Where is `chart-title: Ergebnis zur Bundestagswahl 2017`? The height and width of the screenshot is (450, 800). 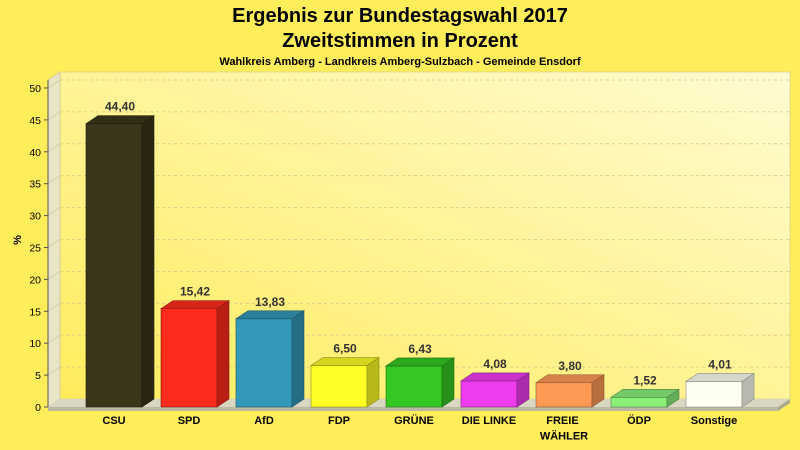 chart-title: Ergebnis zur Bundestagswahl 2017 is located at coordinates (400, 16).